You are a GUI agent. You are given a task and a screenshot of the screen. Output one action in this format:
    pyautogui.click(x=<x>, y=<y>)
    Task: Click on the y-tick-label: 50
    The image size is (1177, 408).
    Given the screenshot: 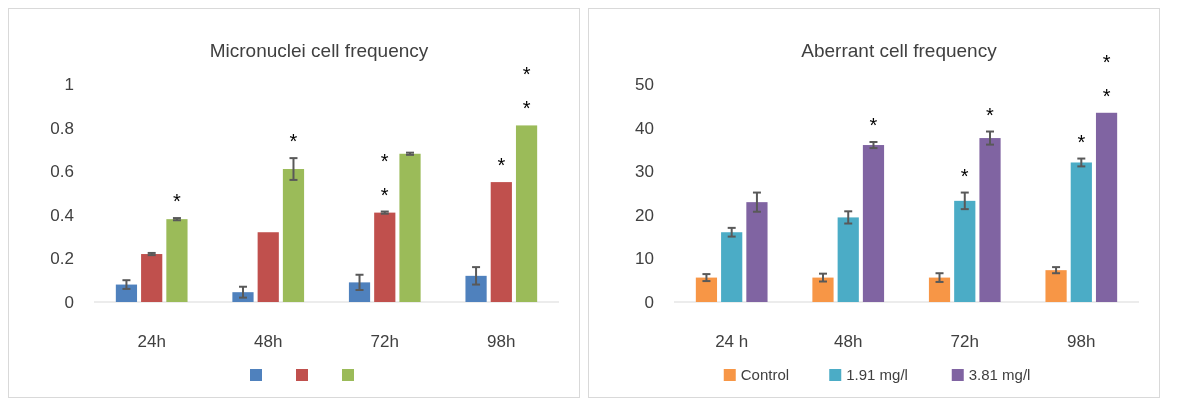 What is the action you would take?
    pyautogui.click(x=644, y=84)
    